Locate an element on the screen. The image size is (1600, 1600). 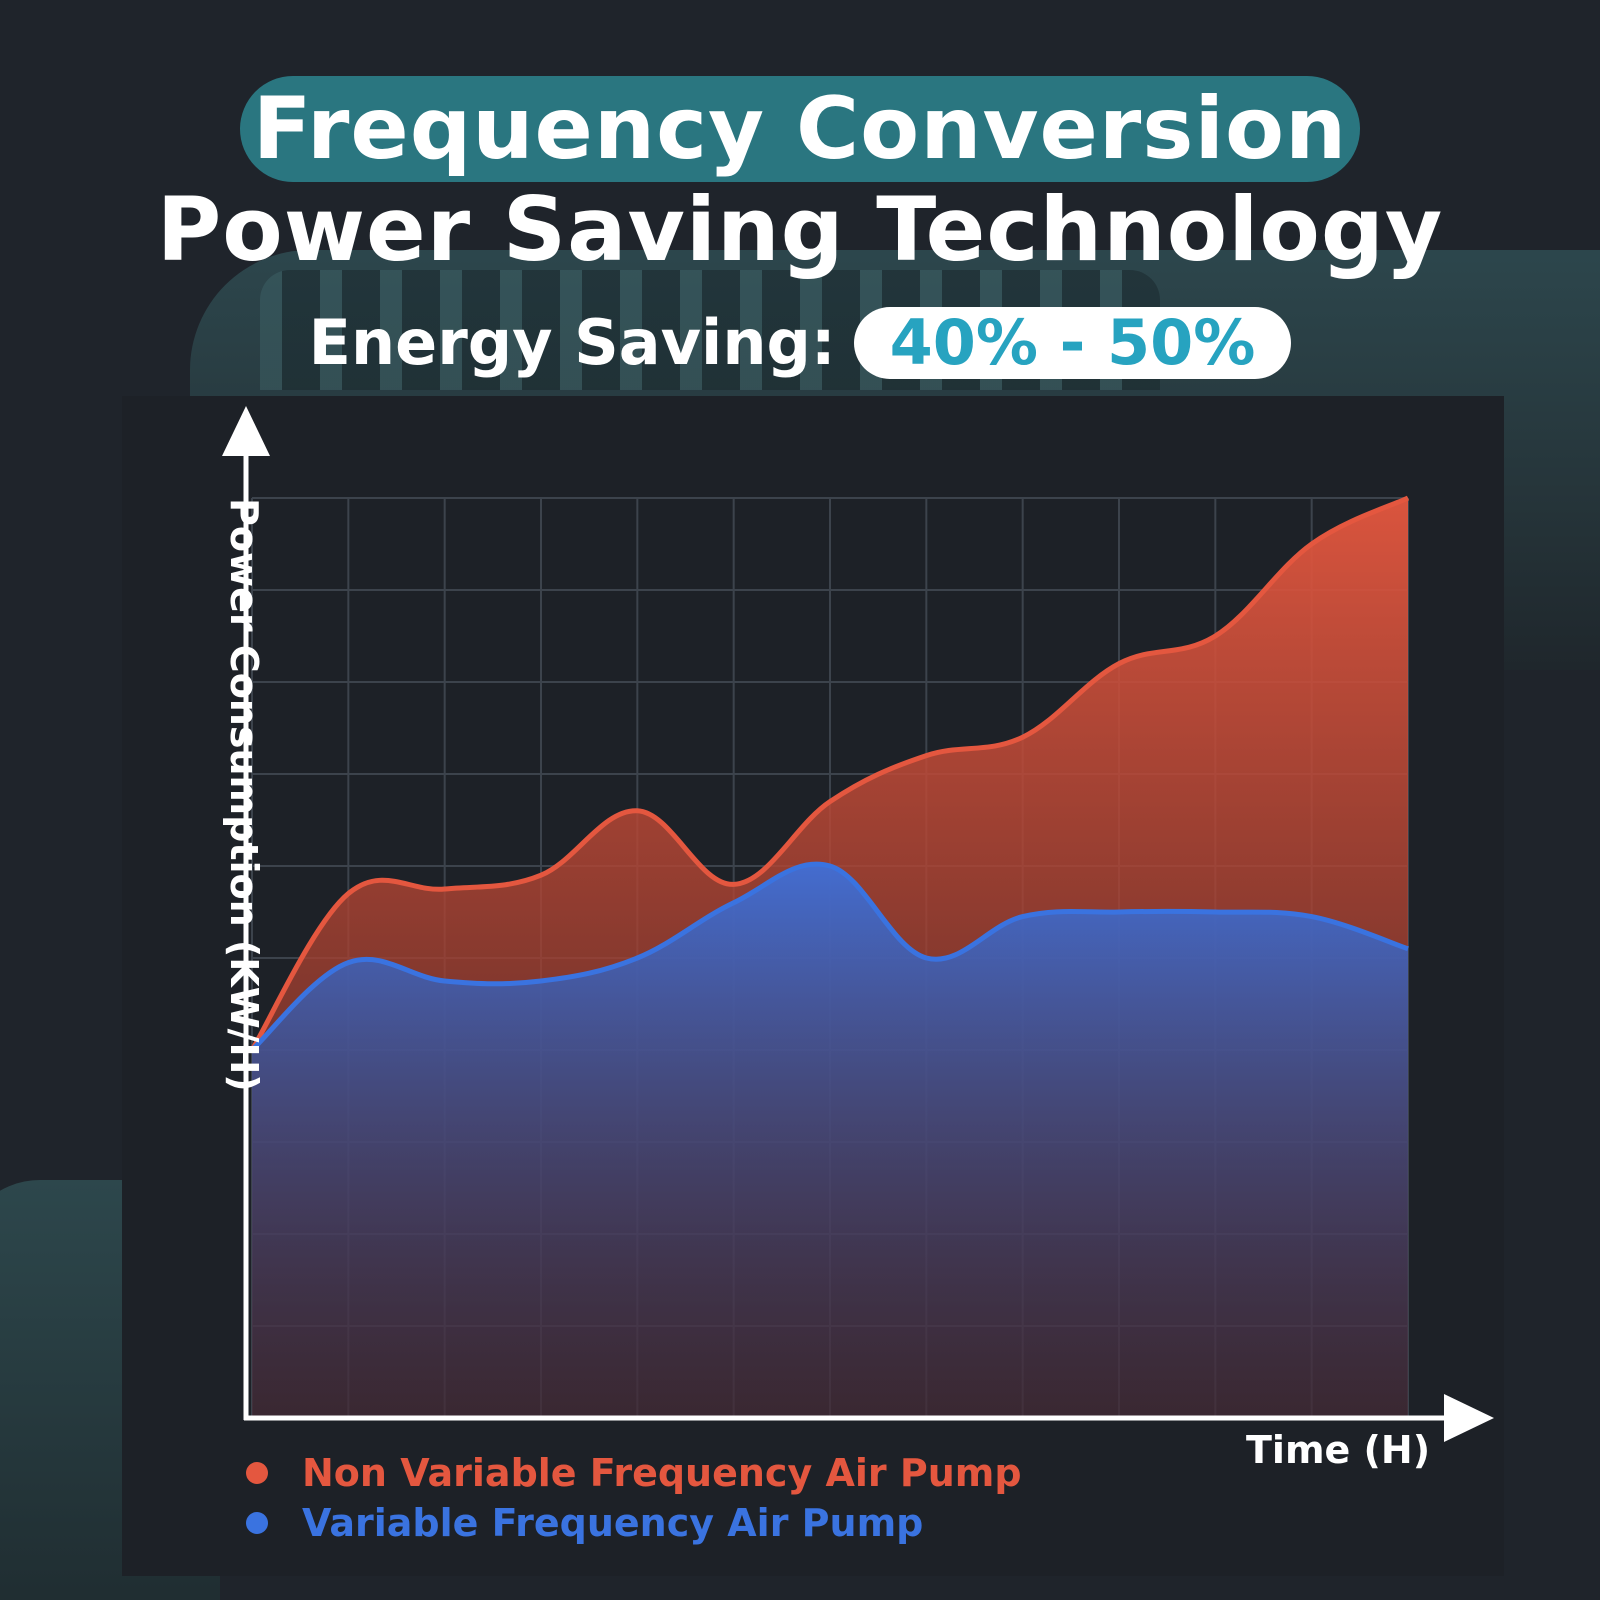
energy-saving-value: 40% - 50% is located at coordinates (1072, 342).